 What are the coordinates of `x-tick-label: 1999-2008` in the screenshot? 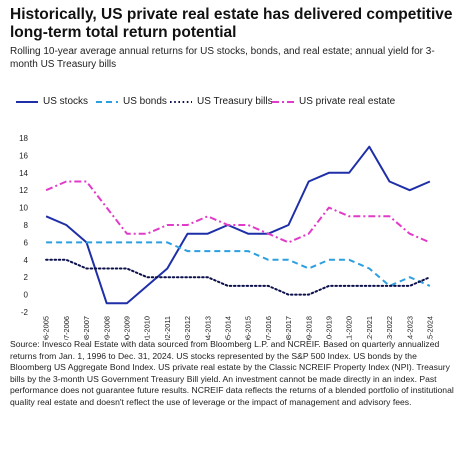 It's located at (106, 328).